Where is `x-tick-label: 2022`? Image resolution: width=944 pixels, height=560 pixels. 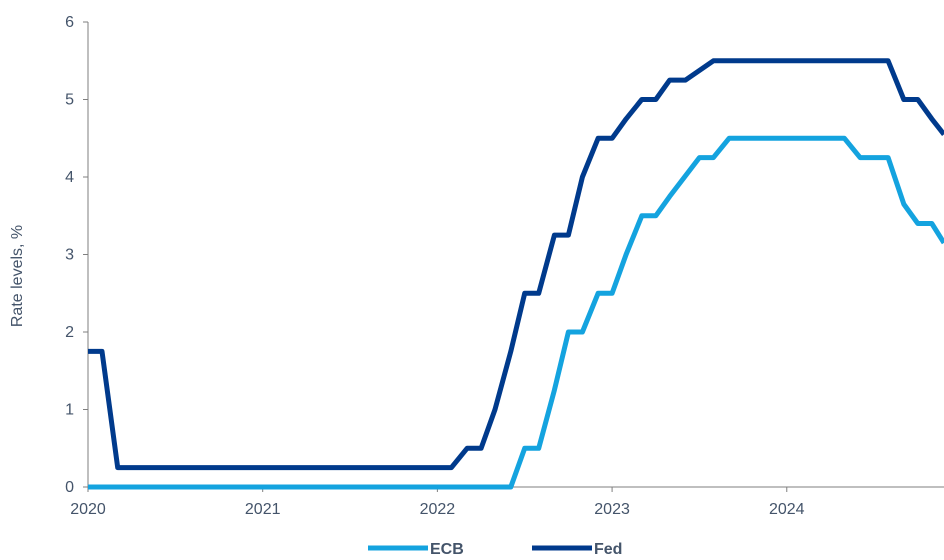
x-tick-label: 2022 is located at coordinates (438, 509).